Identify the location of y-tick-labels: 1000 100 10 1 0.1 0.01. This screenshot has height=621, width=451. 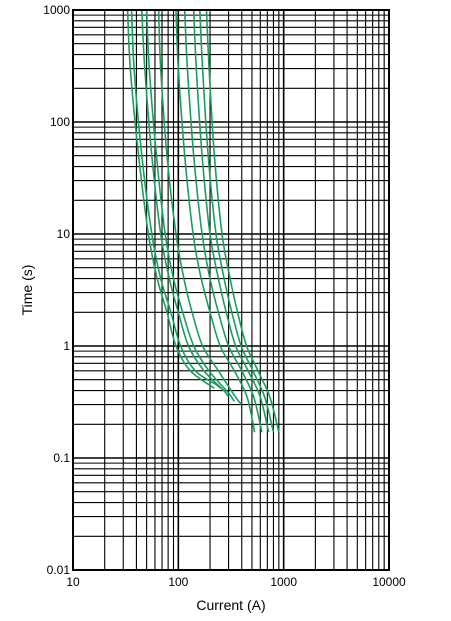
(56, 290).